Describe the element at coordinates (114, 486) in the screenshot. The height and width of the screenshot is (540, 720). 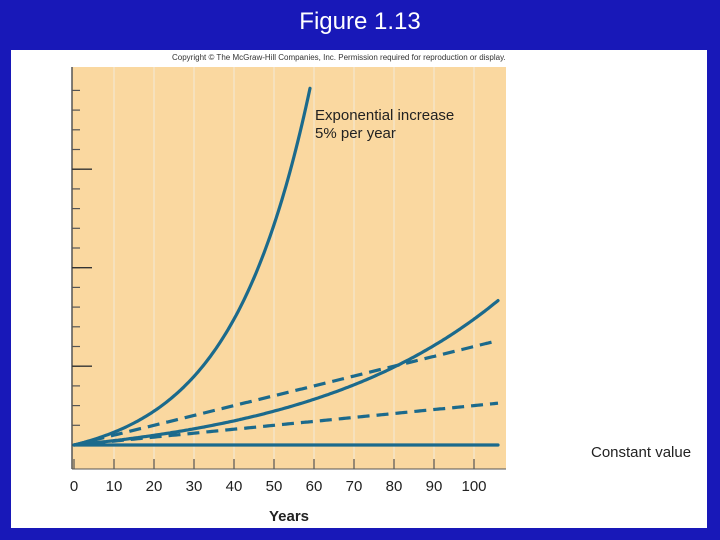
I see `x-tick-label: 10` at that location.